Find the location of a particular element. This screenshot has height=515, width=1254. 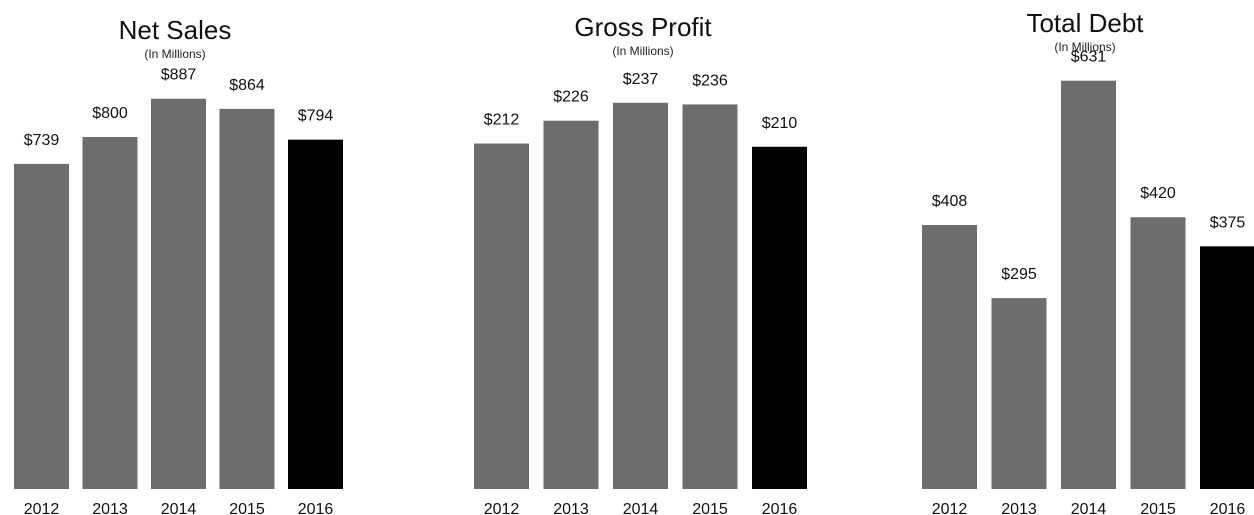

chart-title: Total Debt is located at coordinates (1085, 23).